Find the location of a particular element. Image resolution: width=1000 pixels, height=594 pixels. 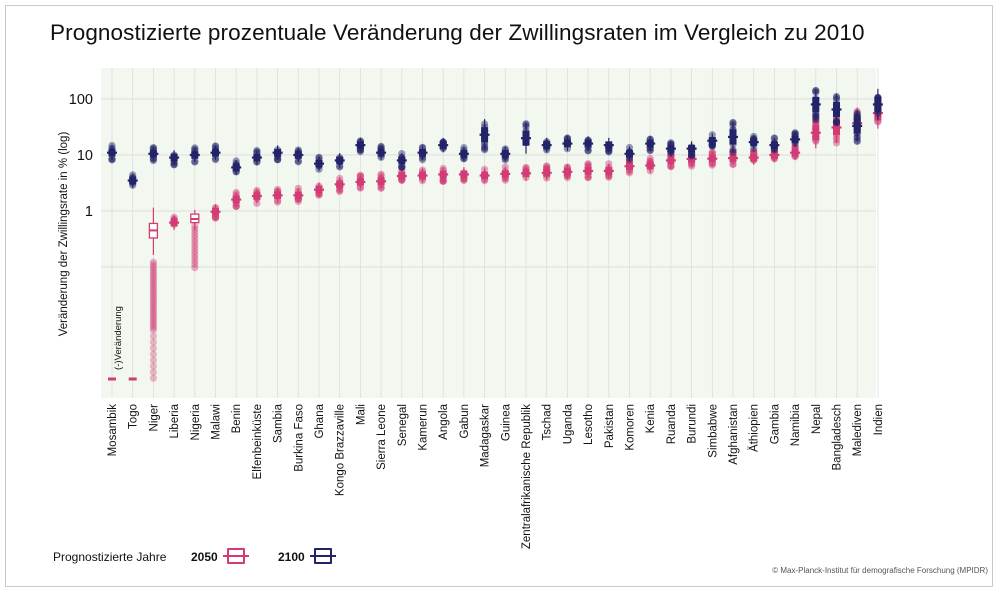

x-tick-label: Burundi is located at coordinates (693, 424).